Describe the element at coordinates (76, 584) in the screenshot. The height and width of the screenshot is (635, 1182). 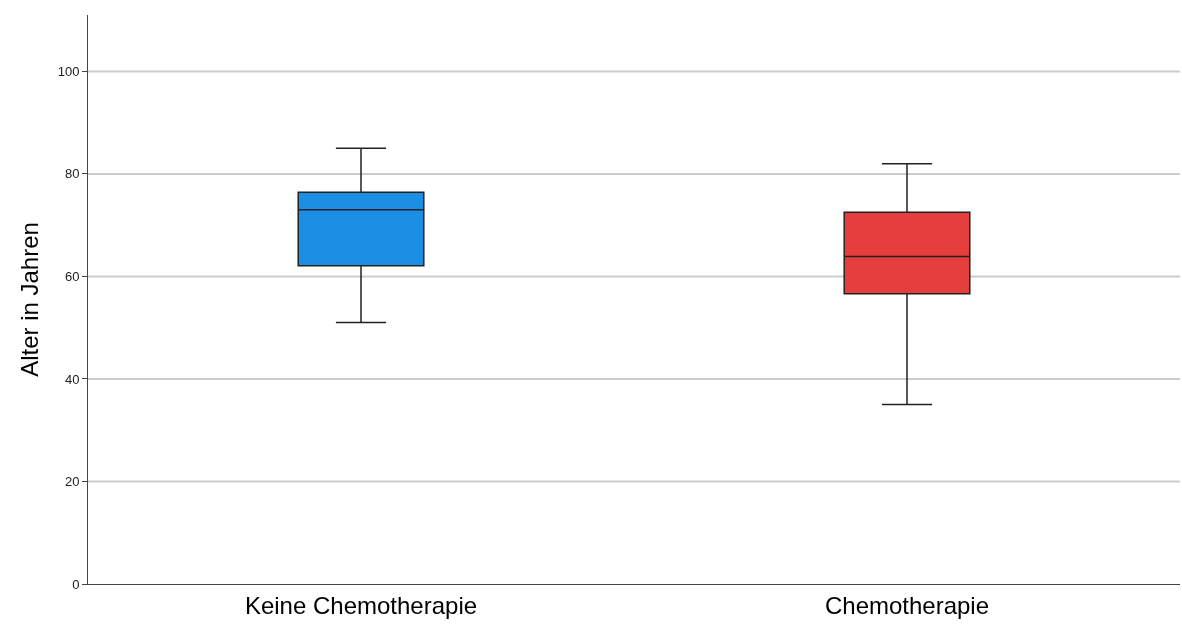
I see `y-tick-label: 0` at that location.